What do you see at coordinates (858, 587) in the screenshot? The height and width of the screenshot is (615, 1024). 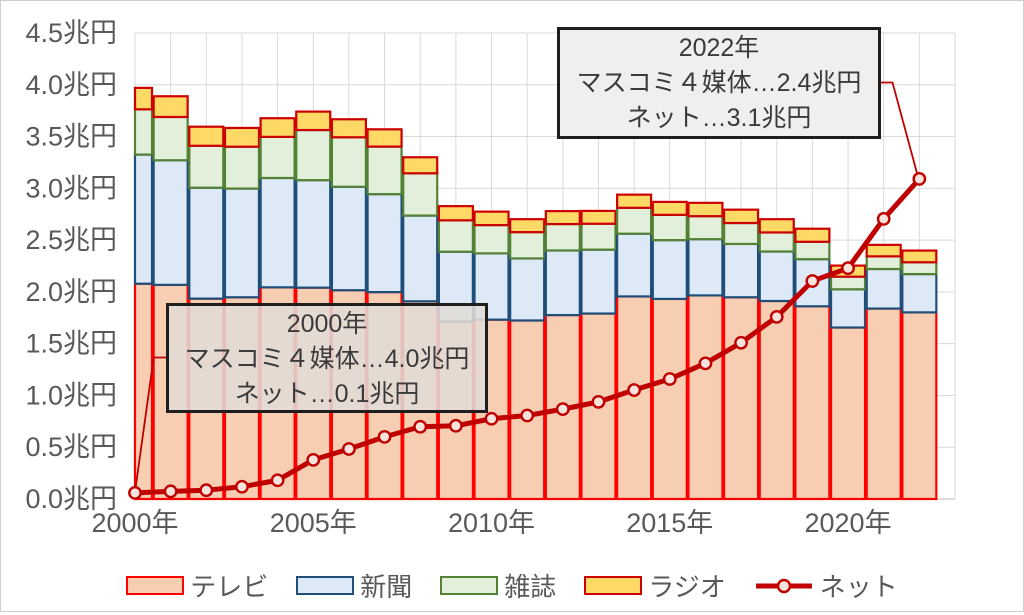 I see `legend-label-net: ネット` at bounding box center [858, 587].